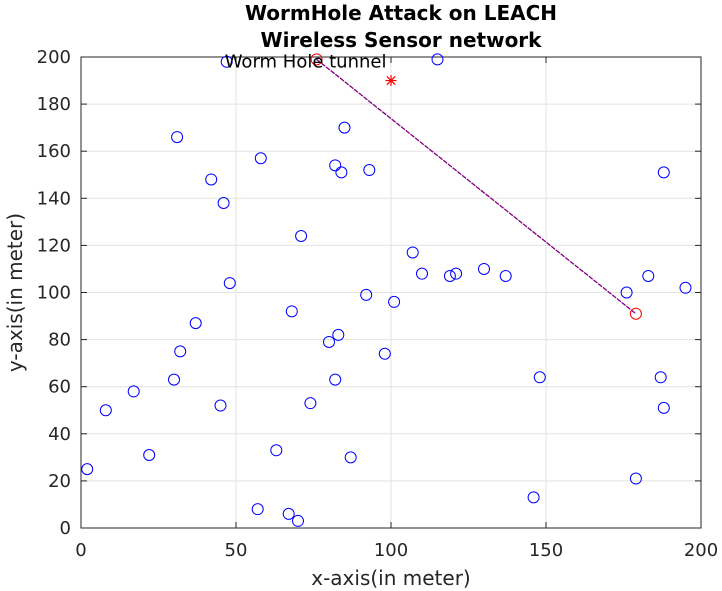 The height and width of the screenshot is (591, 722). I want to click on base-station-stroke, so click(391, 81).